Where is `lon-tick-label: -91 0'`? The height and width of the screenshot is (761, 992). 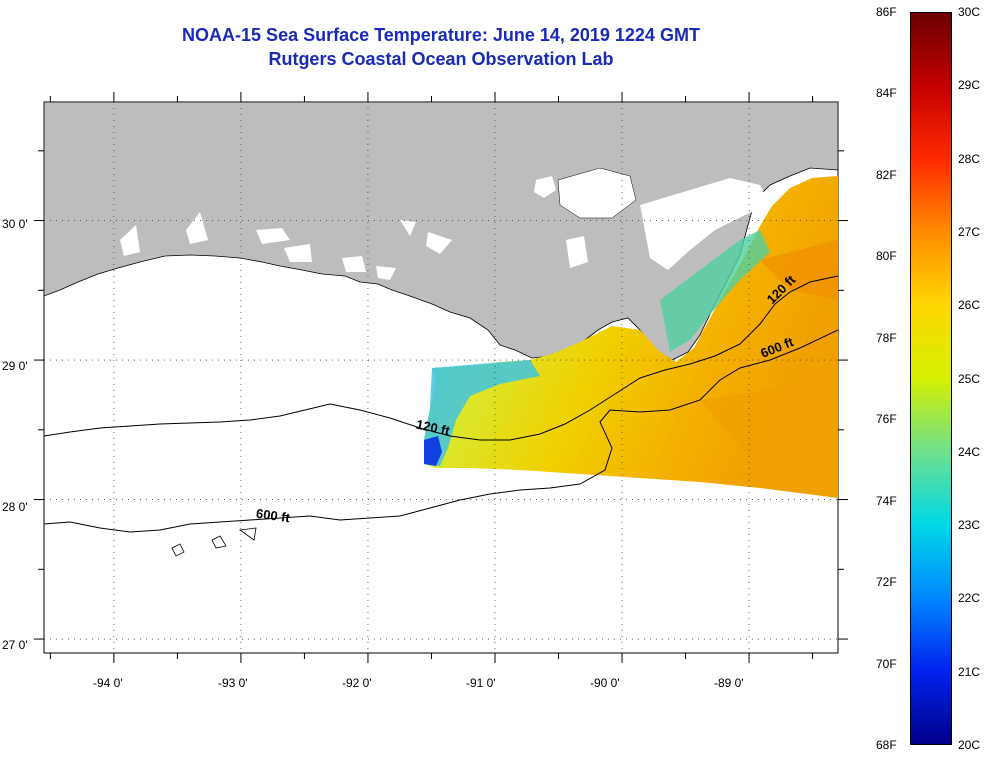
lon-tick-label: -91 0' is located at coordinates (481, 683).